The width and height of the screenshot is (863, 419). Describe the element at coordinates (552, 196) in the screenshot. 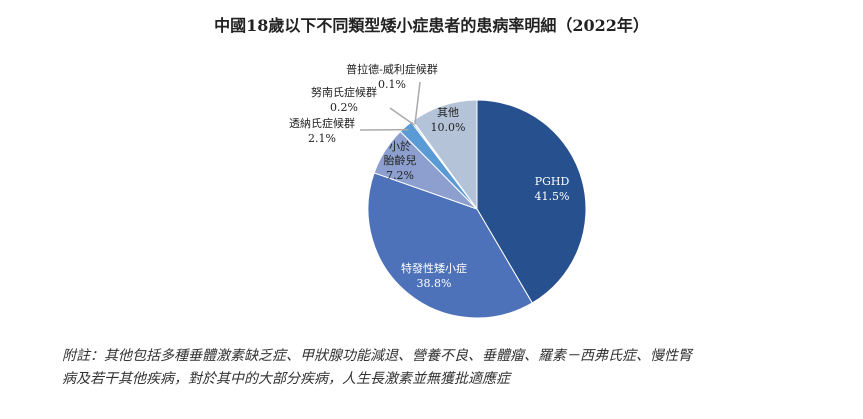

I see `slice-value: 41.5%` at that location.